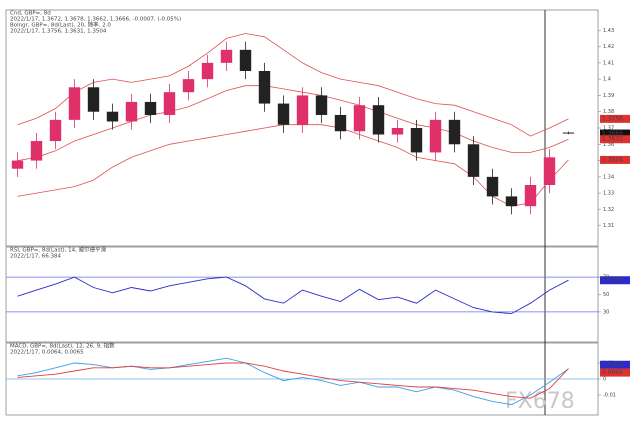 This screenshot has height=435, width=631. What do you see at coordinates (612, 133) in the screenshot?
I see `value-box-label: 1.3666` at bounding box center [612, 133].